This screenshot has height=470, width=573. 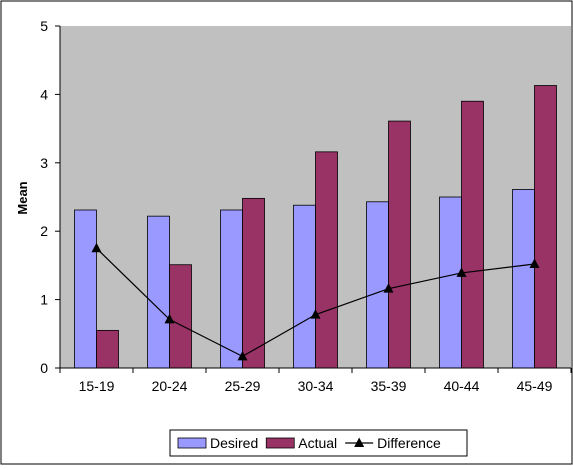 I want to click on legend-label-actual: Actual, so click(x=317, y=443).